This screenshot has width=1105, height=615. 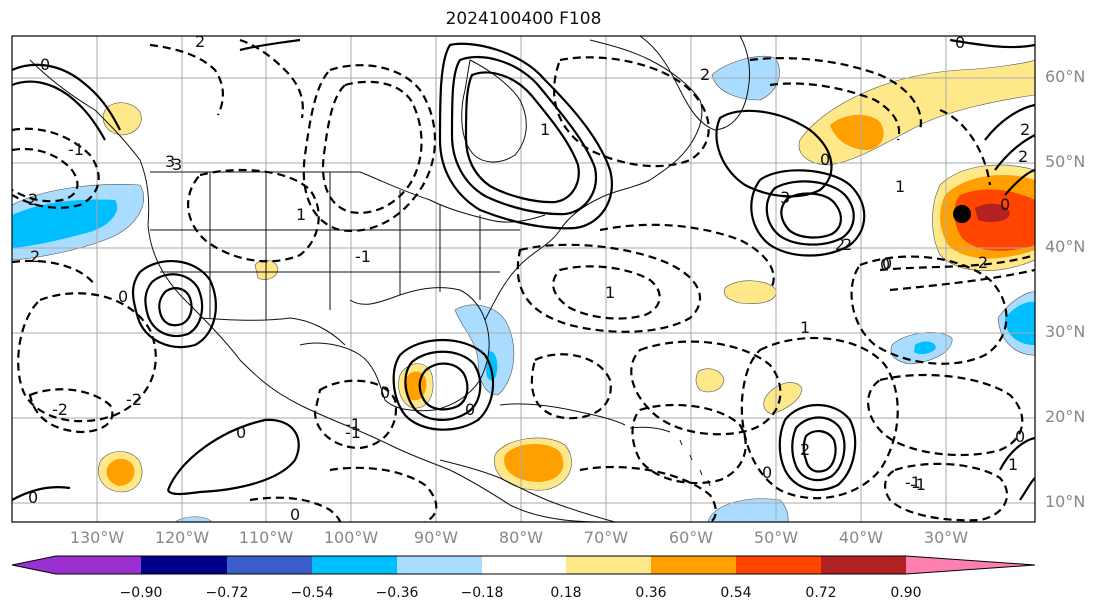 I want to click on lon-label-30w: 30°W, so click(x=946, y=537).